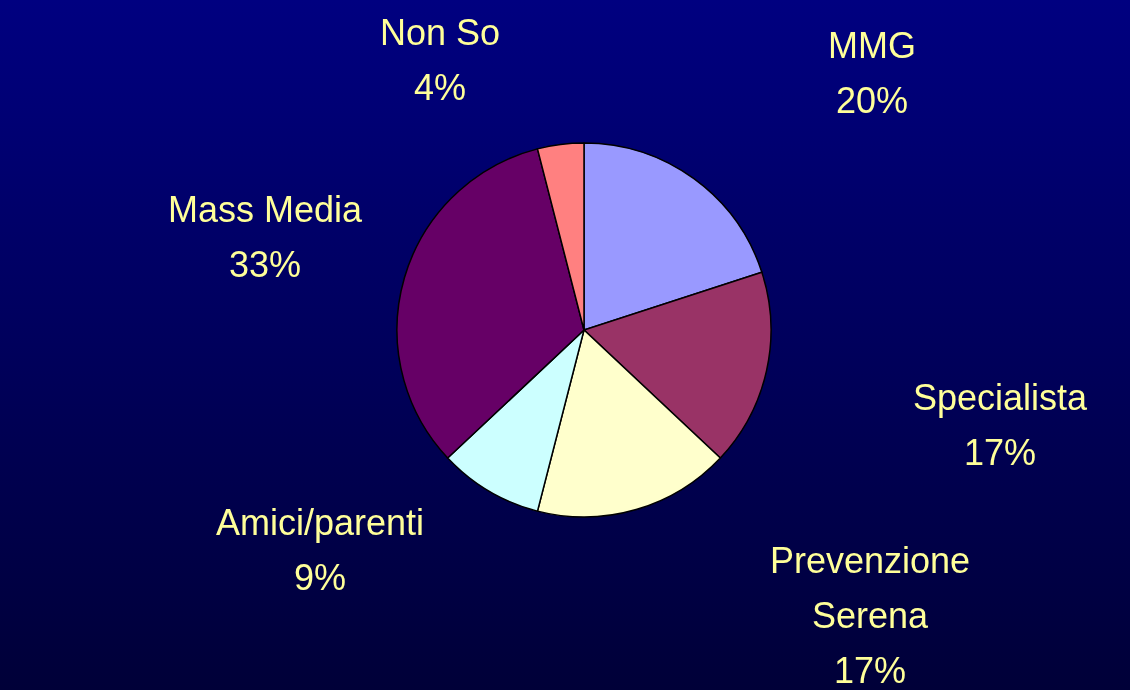 Image resolution: width=1130 pixels, height=690 pixels. What do you see at coordinates (440, 32) in the screenshot?
I see `slice-label: Non So` at bounding box center [440, 32].